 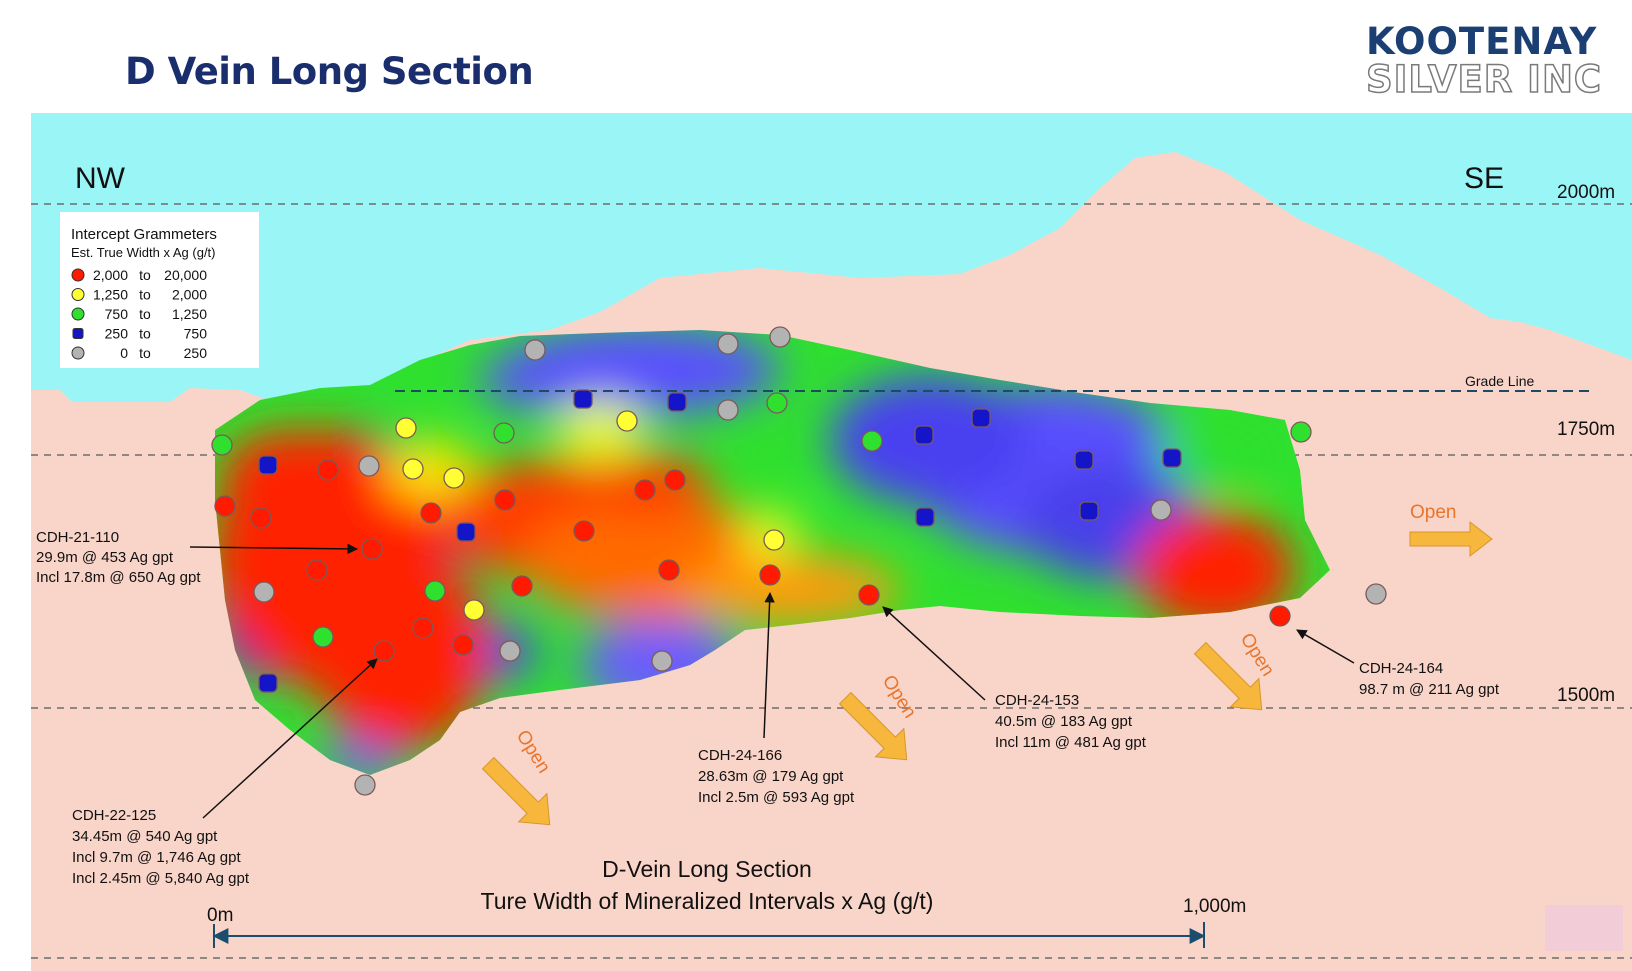 I want to click on callout-line: CDH-24-164, so click(x=1401, y=668).